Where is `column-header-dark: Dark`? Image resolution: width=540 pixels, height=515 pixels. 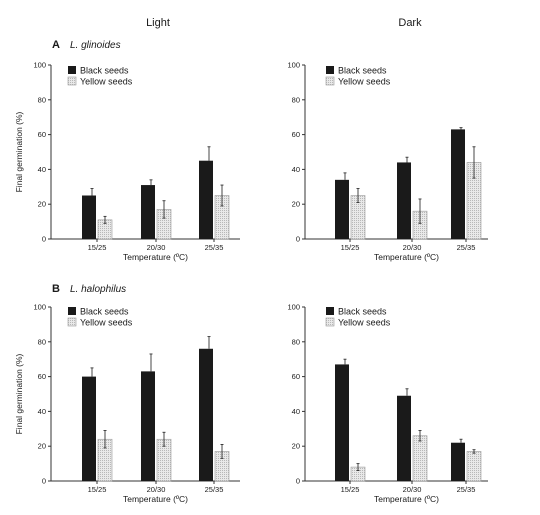 column-header-dark: Dark is located at coordinates (410, 23).